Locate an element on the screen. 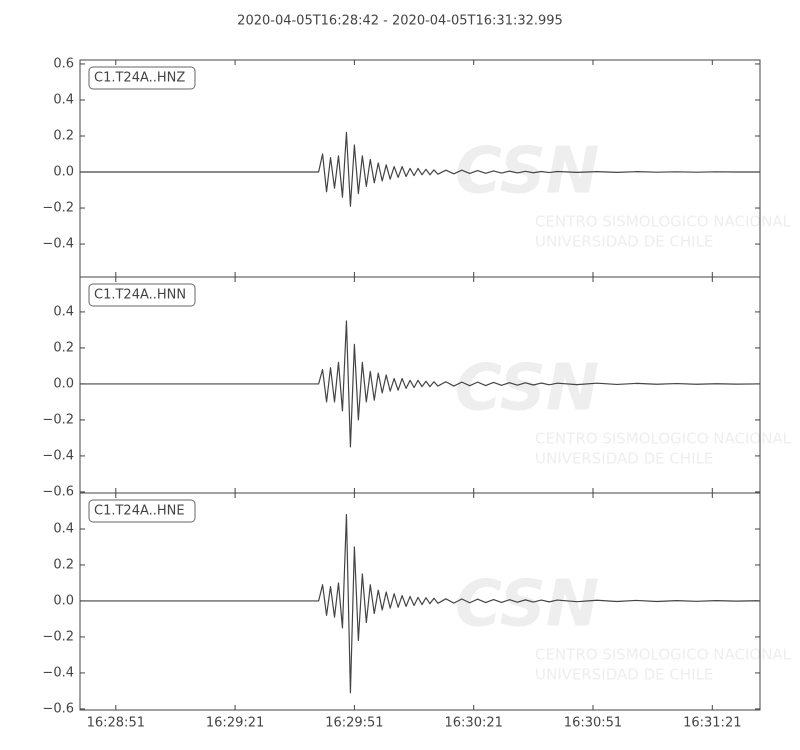 The width and height of the screenshot is (800, 750). trace-label: C1.T24A..HNN is located at coordinates (140, 295).